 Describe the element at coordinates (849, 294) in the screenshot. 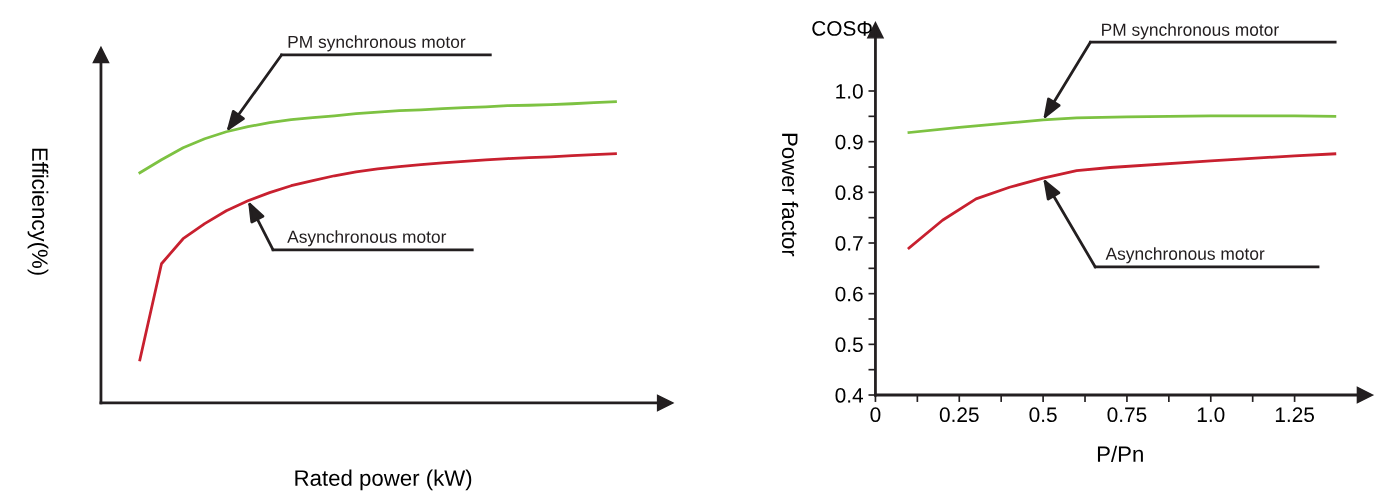

I see `y-tick-label: 0.6` at that location.